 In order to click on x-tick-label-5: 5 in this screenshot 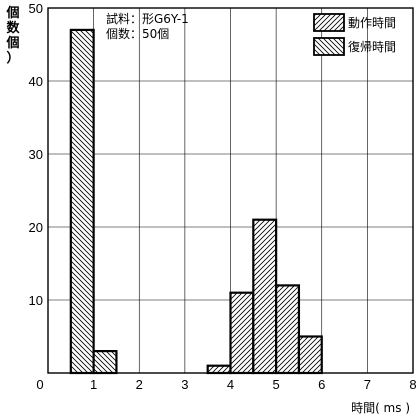, I will do `click(276, 384)`.